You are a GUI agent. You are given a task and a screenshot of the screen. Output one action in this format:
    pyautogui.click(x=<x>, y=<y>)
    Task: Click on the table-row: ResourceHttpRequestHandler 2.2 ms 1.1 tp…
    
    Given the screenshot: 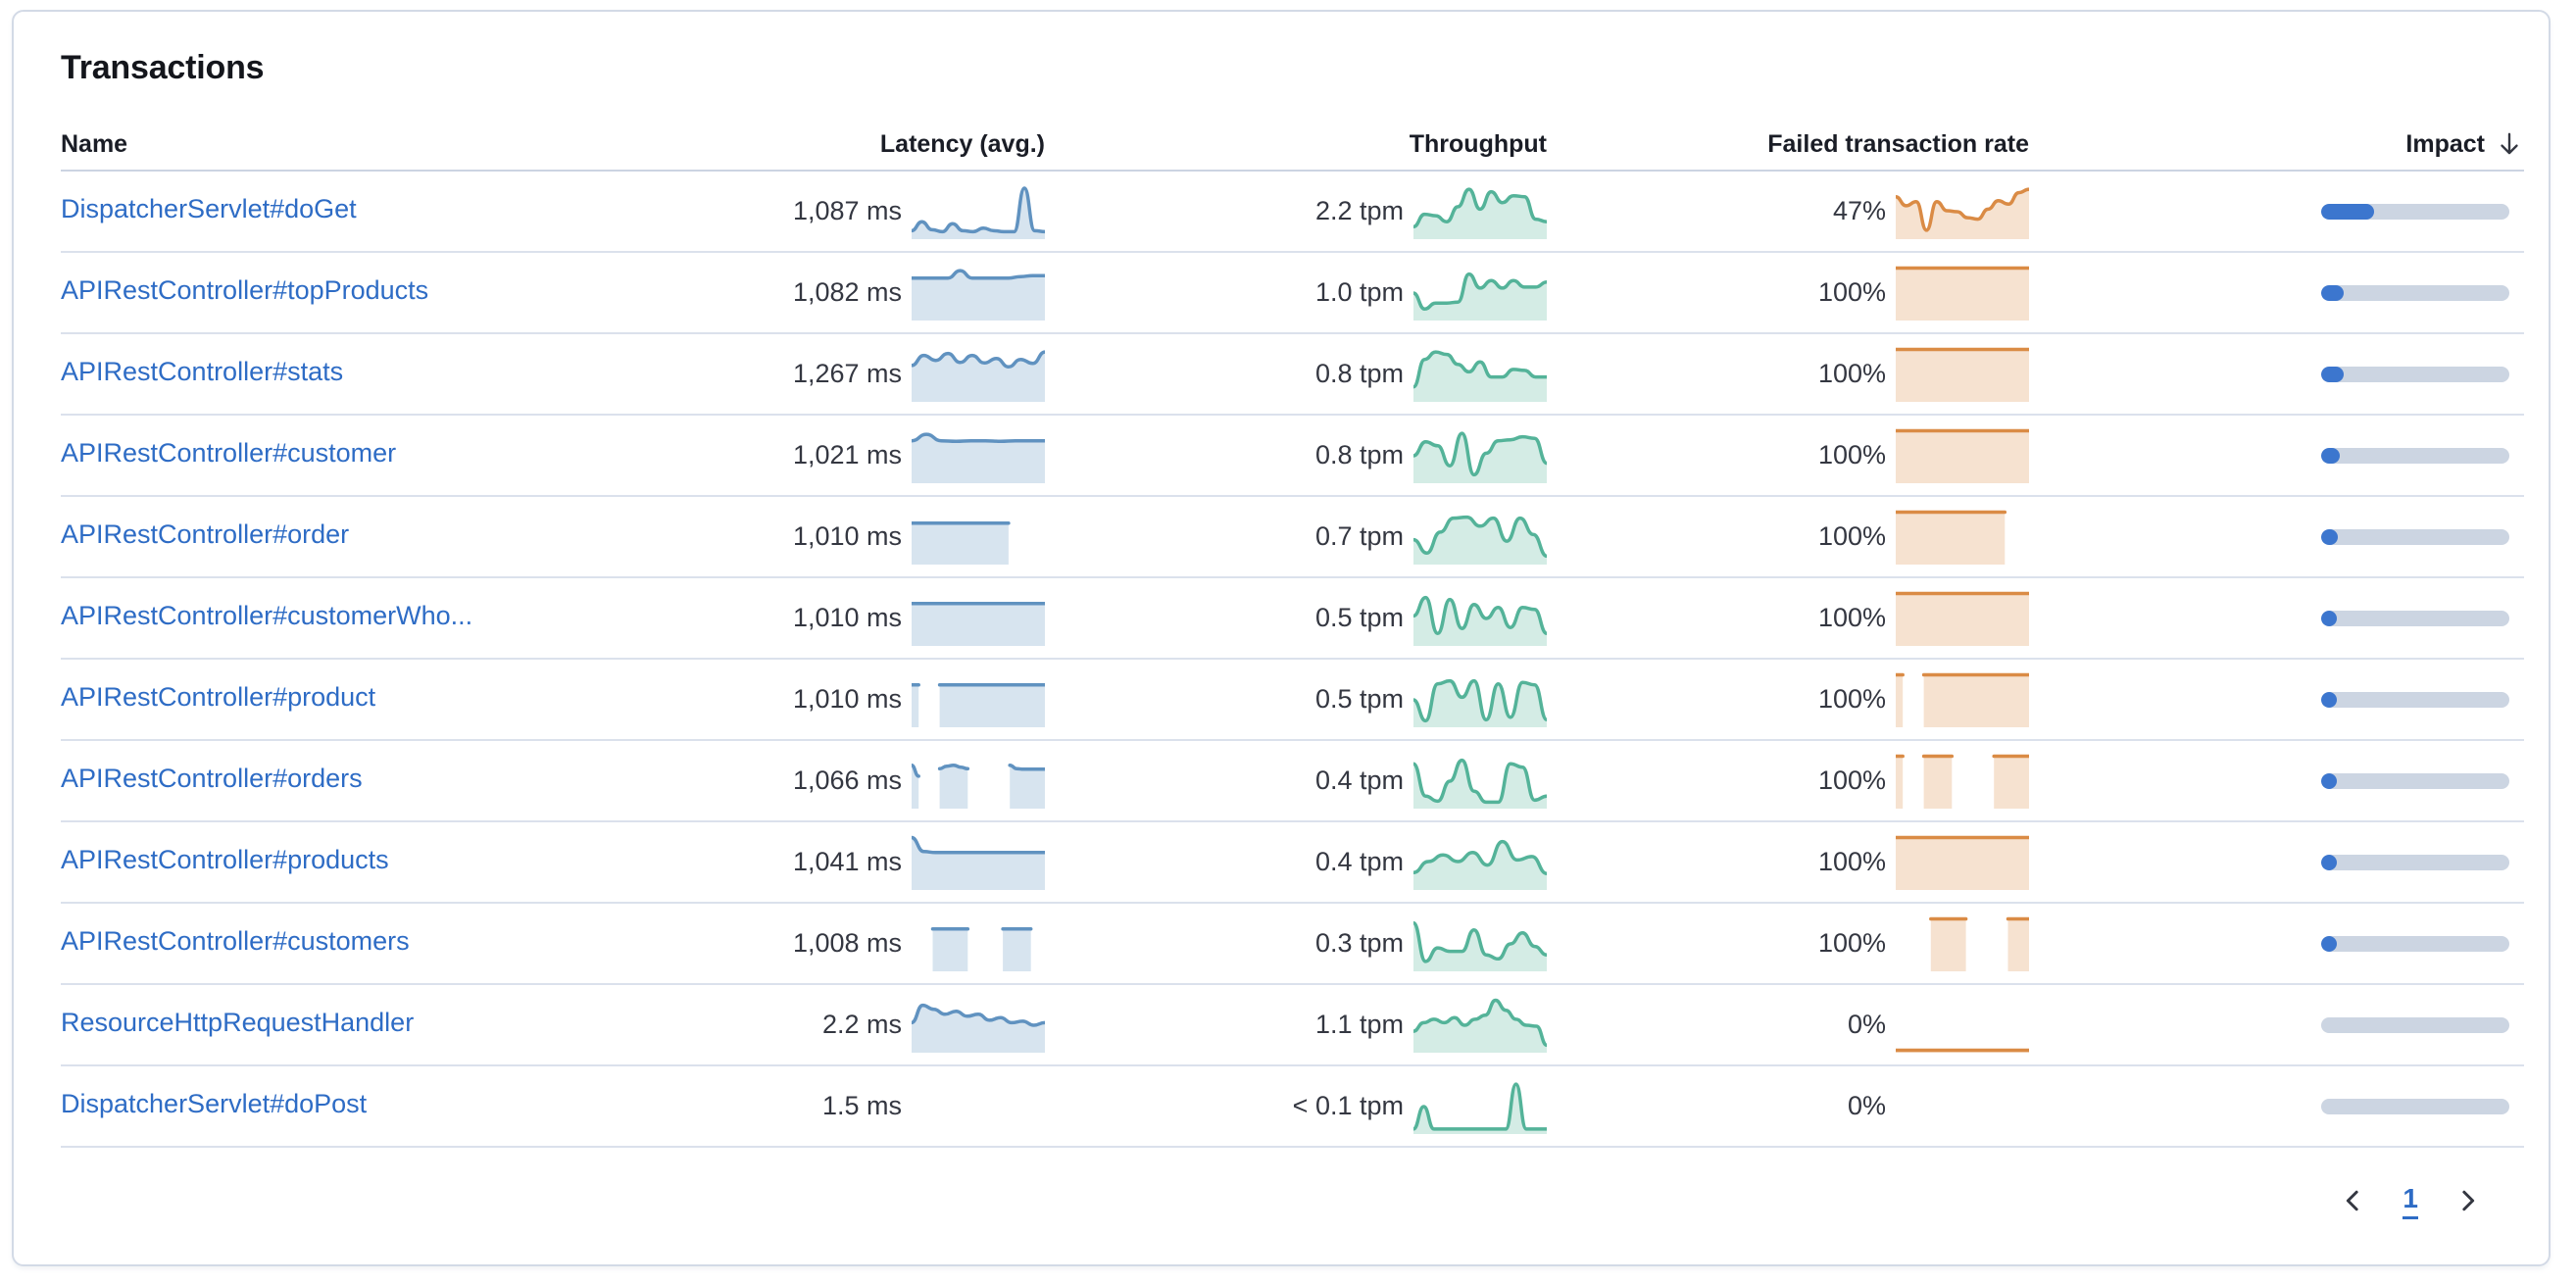 What is the action you would take?
    pyautogui.click(x=1292, y=1025)
    